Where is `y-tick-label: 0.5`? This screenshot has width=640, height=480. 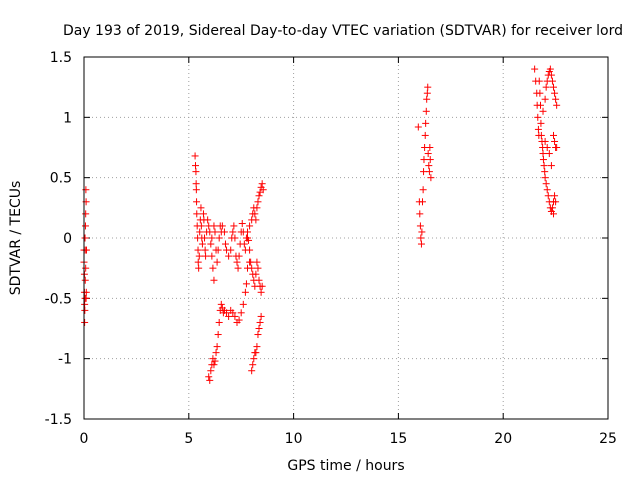
y-tick-label: 0.5 is located at coordinates (61, 179).